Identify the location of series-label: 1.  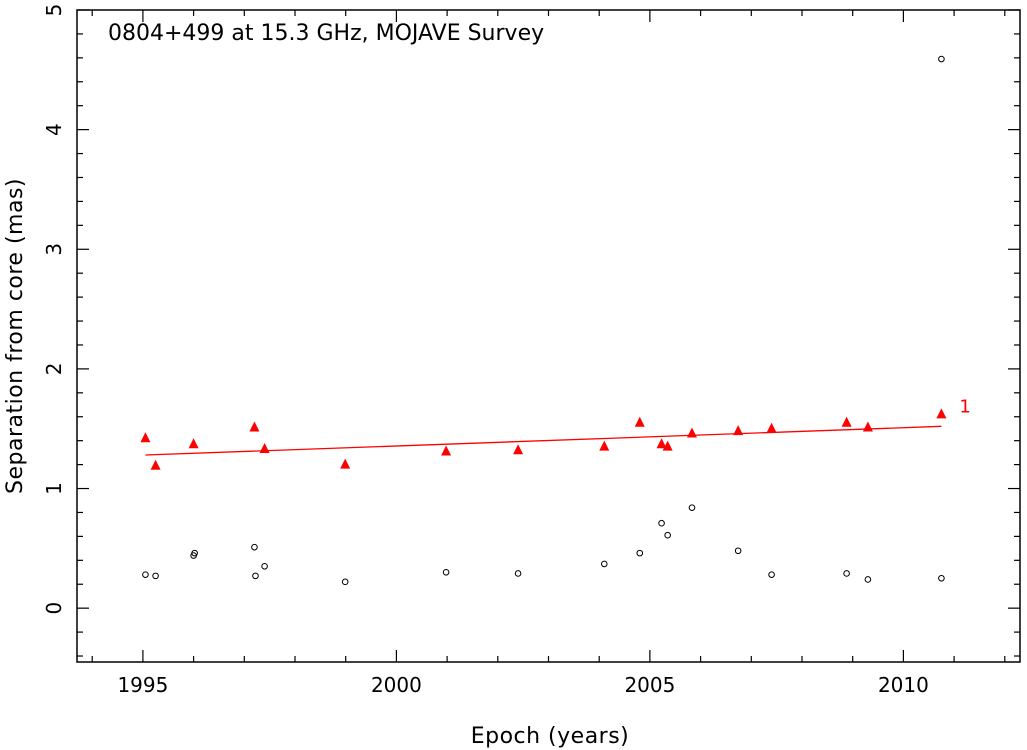
(964, 406).